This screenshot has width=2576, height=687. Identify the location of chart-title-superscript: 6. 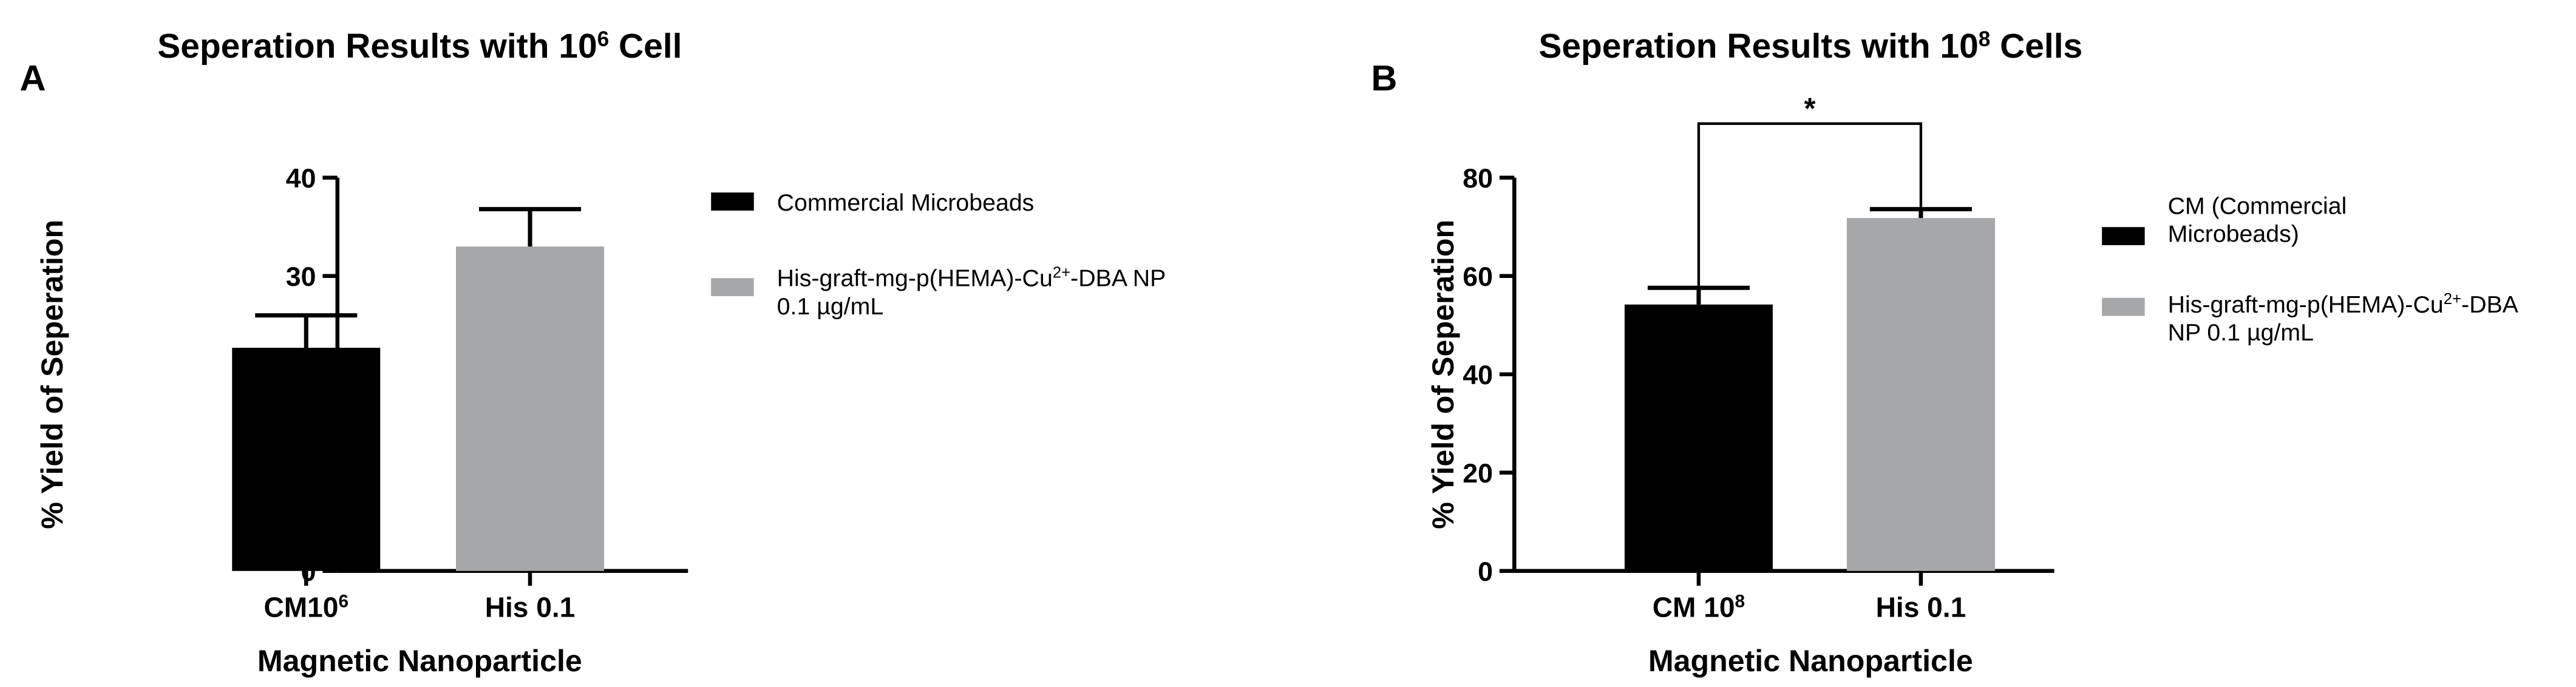
(603, 38).